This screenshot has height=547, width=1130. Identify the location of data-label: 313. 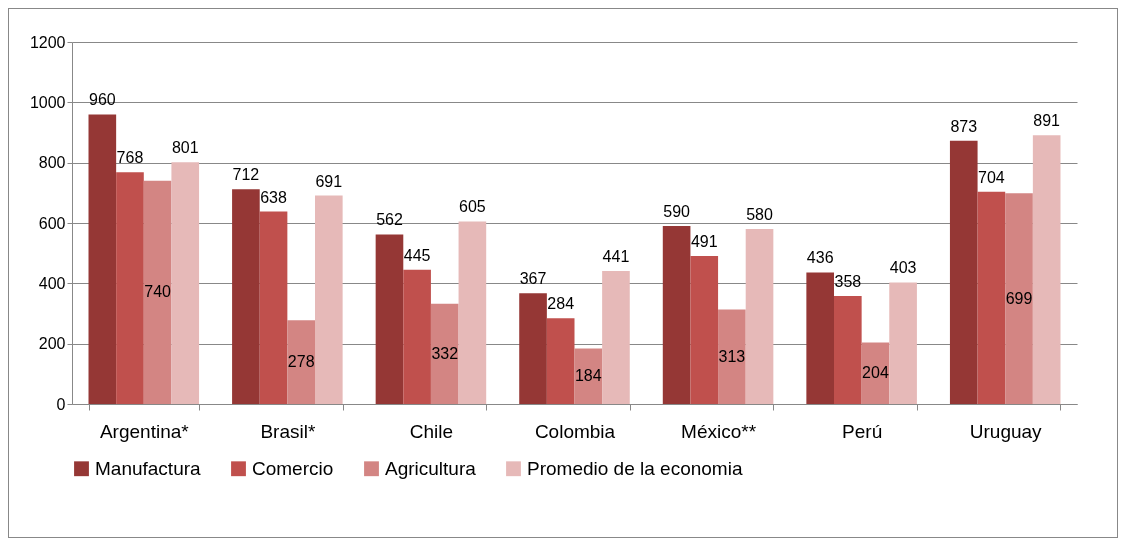
(732, 356).